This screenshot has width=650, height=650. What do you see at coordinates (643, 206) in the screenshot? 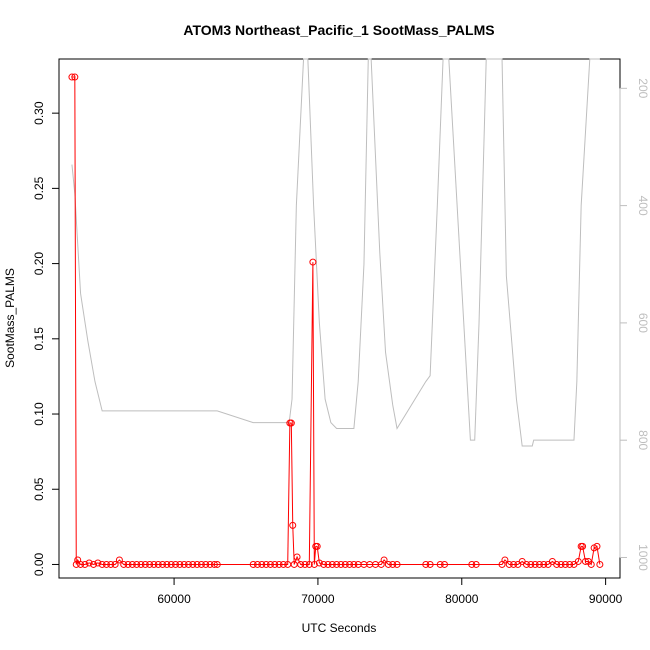
I see `y2-tick-label: 400` at bounding box center [643, 206].